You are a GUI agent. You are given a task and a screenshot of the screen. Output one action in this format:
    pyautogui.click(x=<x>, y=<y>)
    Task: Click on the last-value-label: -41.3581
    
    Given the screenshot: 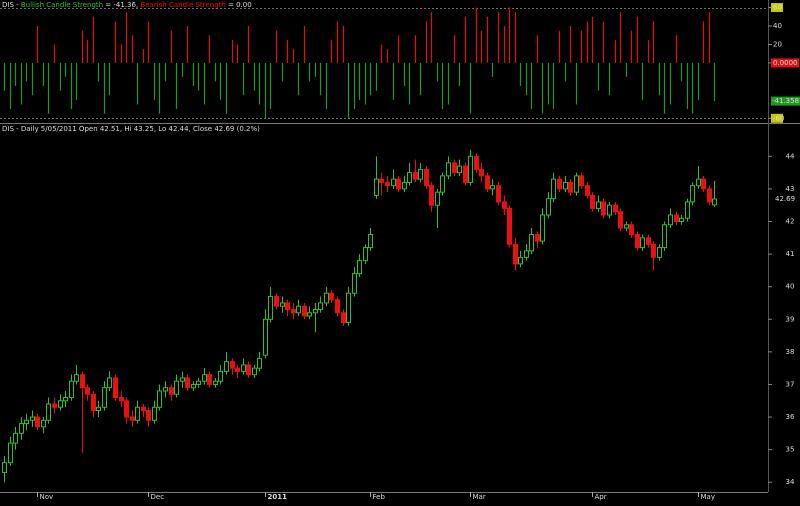 What is the action you would take?
    pyautogui.click(x=786, y=101)
    